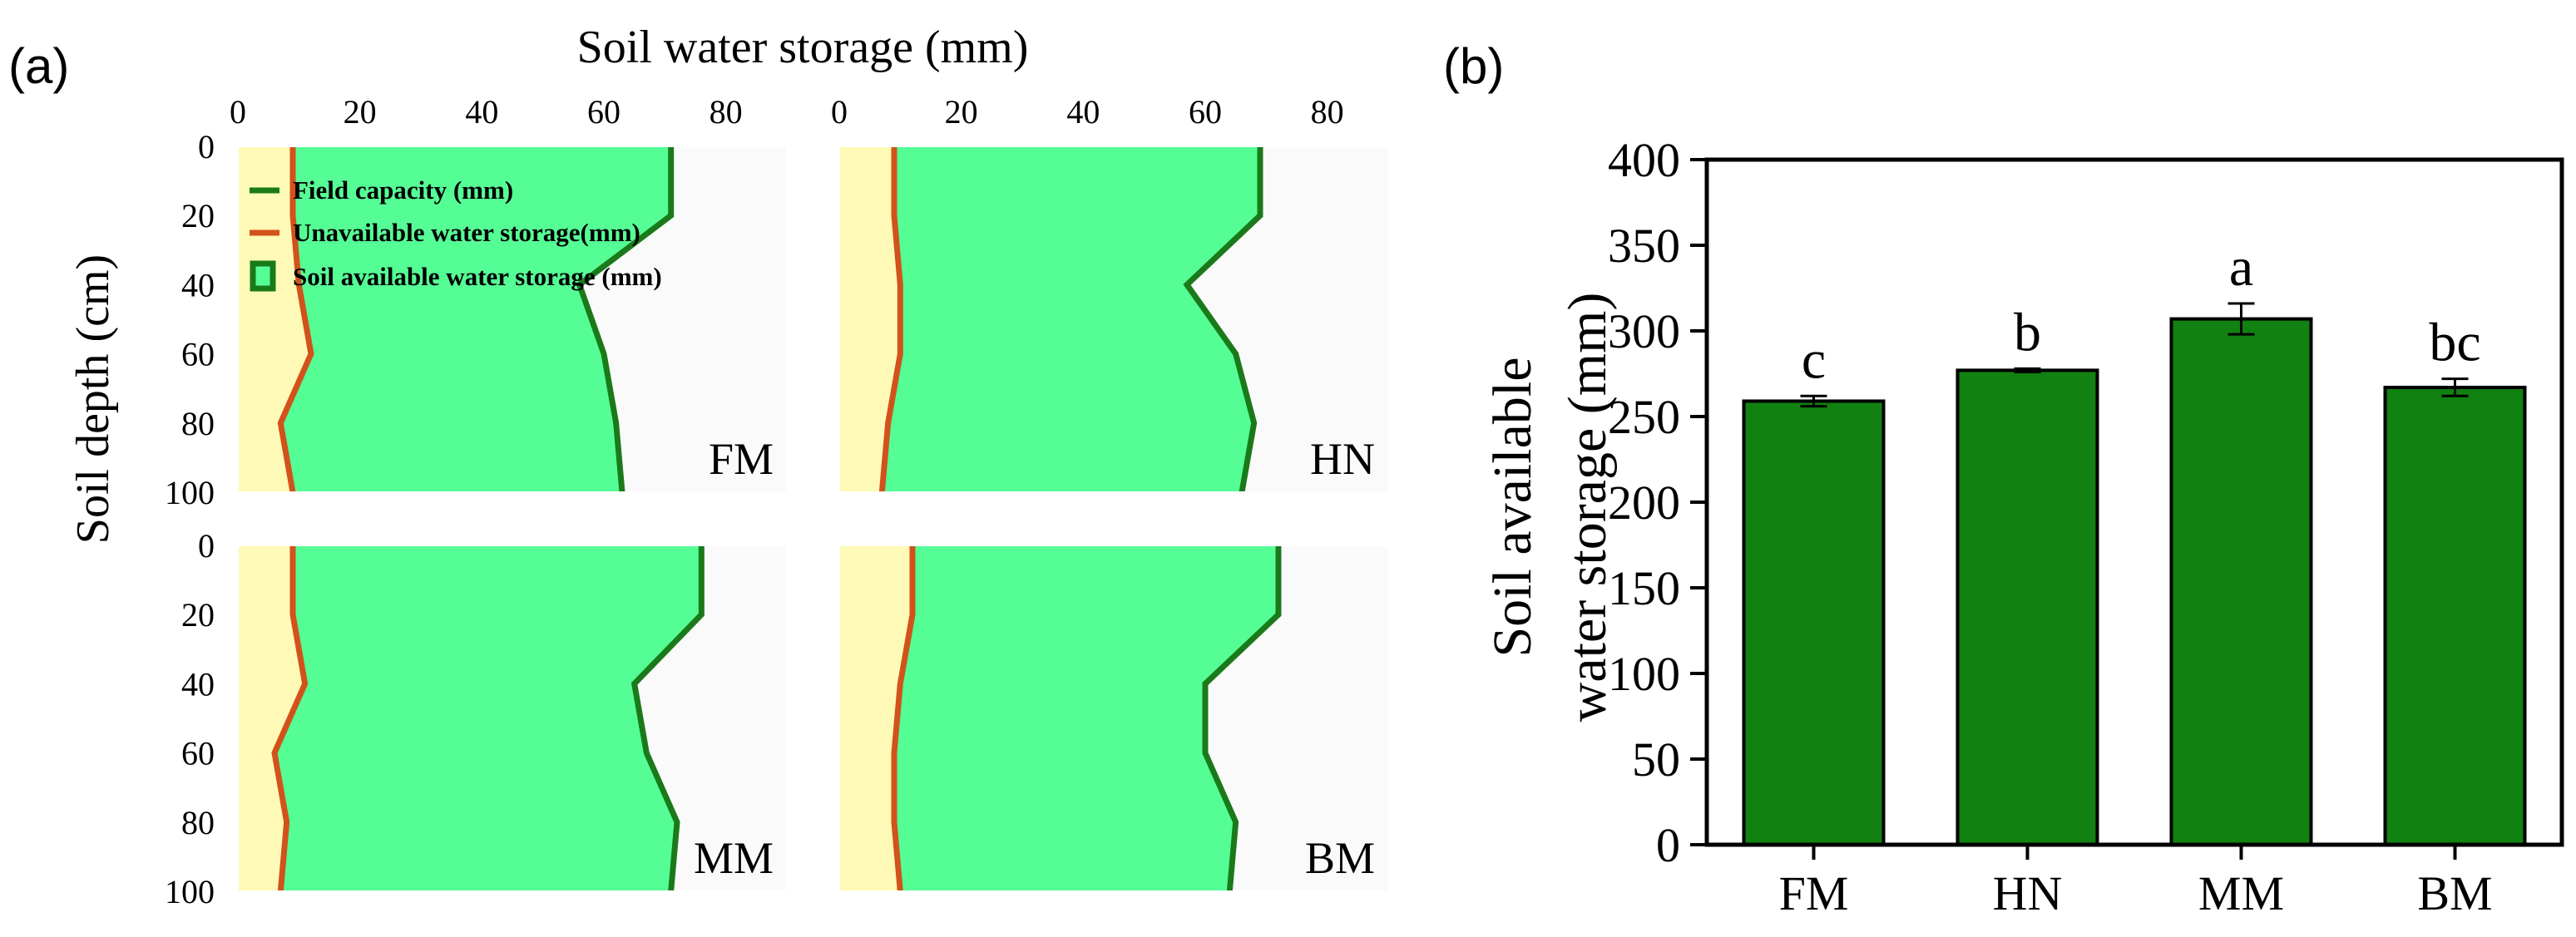  Describe the element at coordinates (477, 276) in the screenshot. I see `legend-available-label: Soil available water storage (mm)` at that location.